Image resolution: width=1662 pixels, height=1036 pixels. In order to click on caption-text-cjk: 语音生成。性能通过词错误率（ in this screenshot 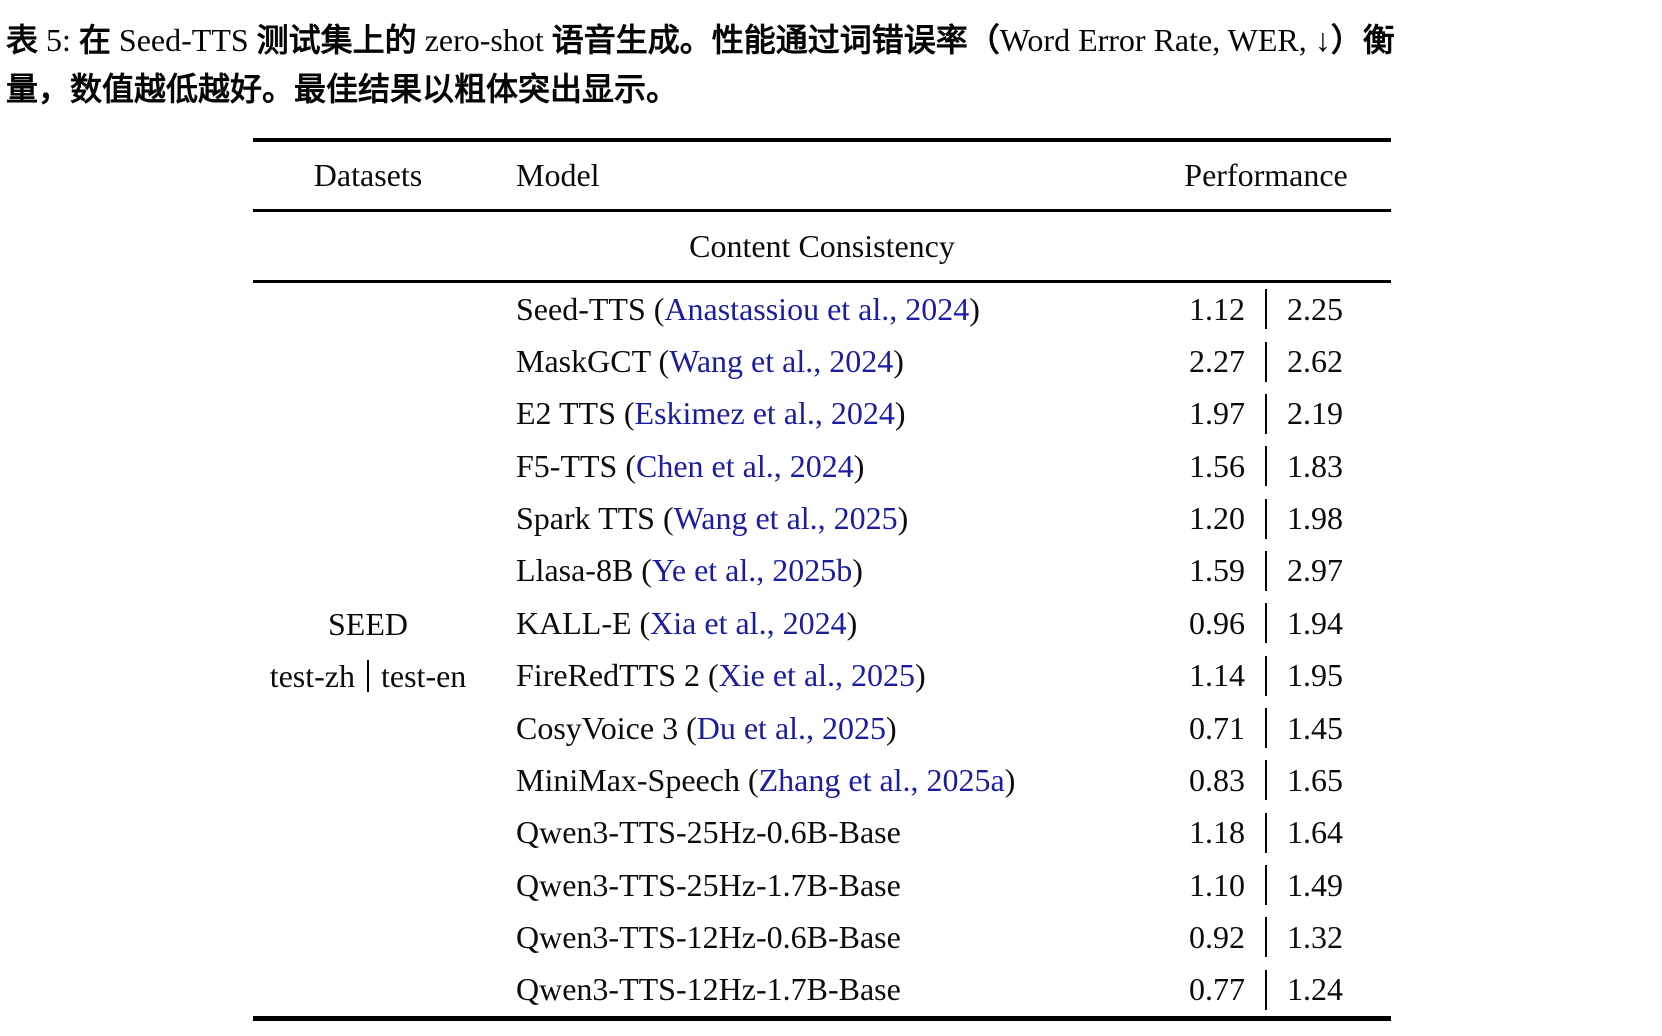, I will do `click(775, 40)`.